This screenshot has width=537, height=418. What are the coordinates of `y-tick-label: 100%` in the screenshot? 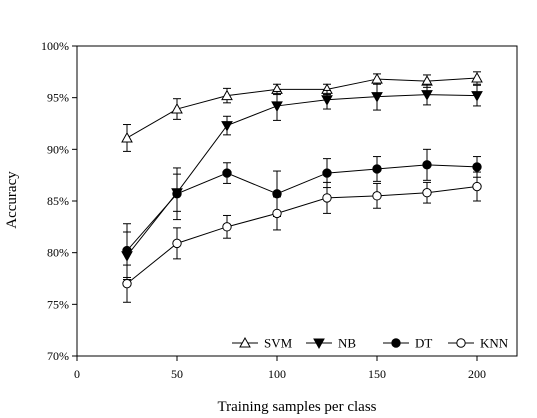 It's located at (55, 46).